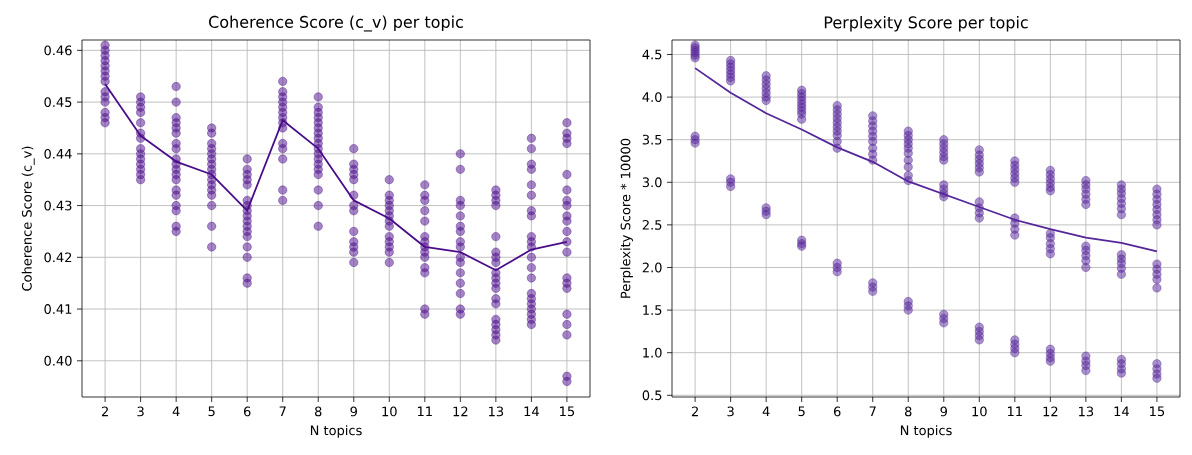  What do you see at coordinates (926, 24) in the screenshot?
I see `chart-title: Perplexity Score per topic` at bounding box center [926, 24].